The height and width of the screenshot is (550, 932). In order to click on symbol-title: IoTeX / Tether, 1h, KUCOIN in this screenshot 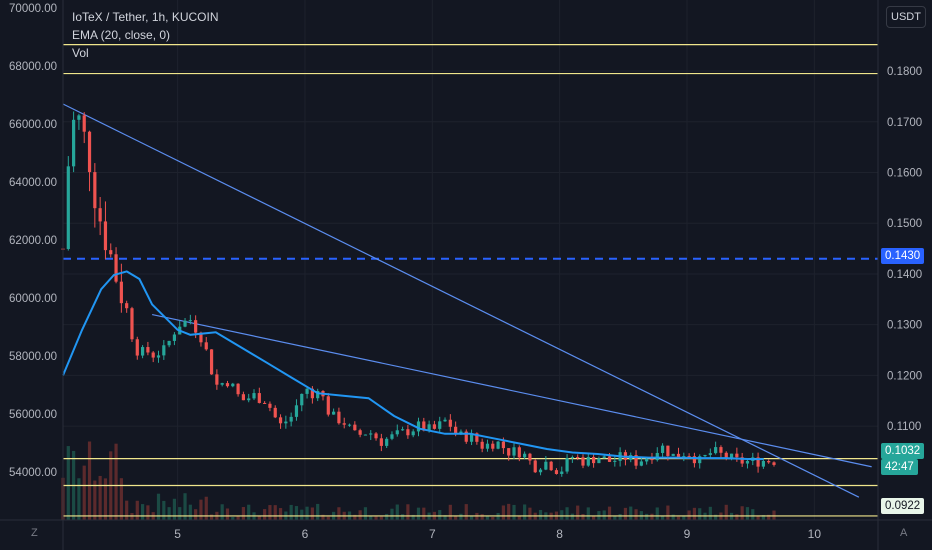, I will do `click(145, 17)`.